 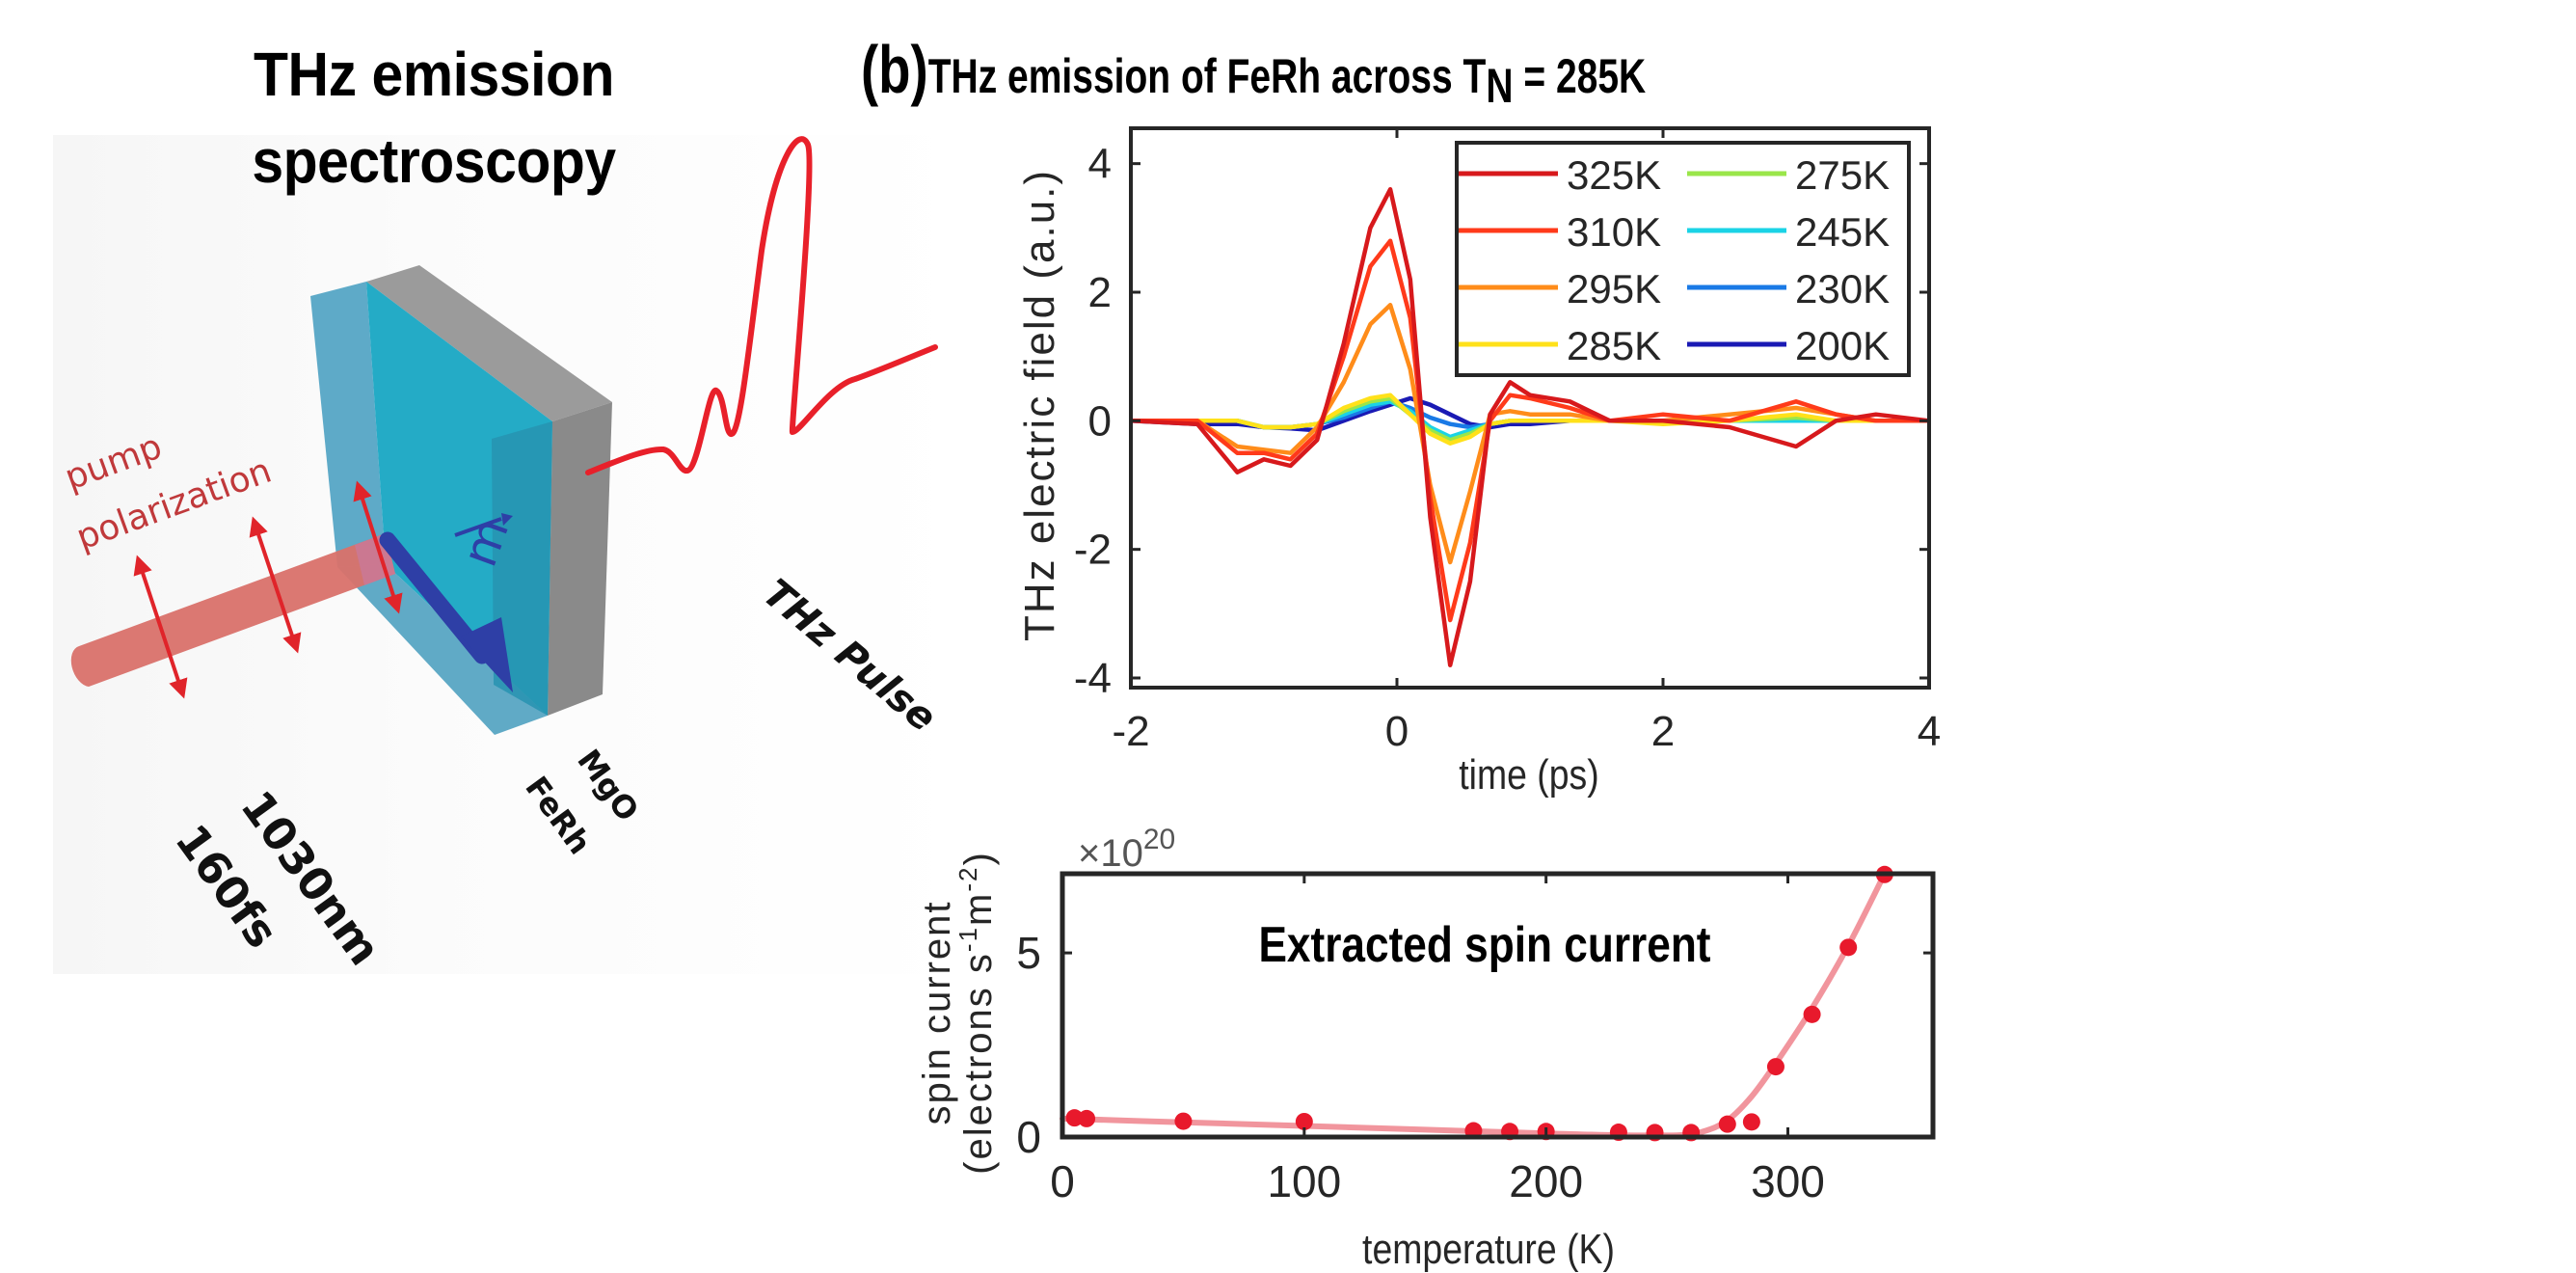 I want to click on x-tick-label: 200, so click(x=1546, y=1181).